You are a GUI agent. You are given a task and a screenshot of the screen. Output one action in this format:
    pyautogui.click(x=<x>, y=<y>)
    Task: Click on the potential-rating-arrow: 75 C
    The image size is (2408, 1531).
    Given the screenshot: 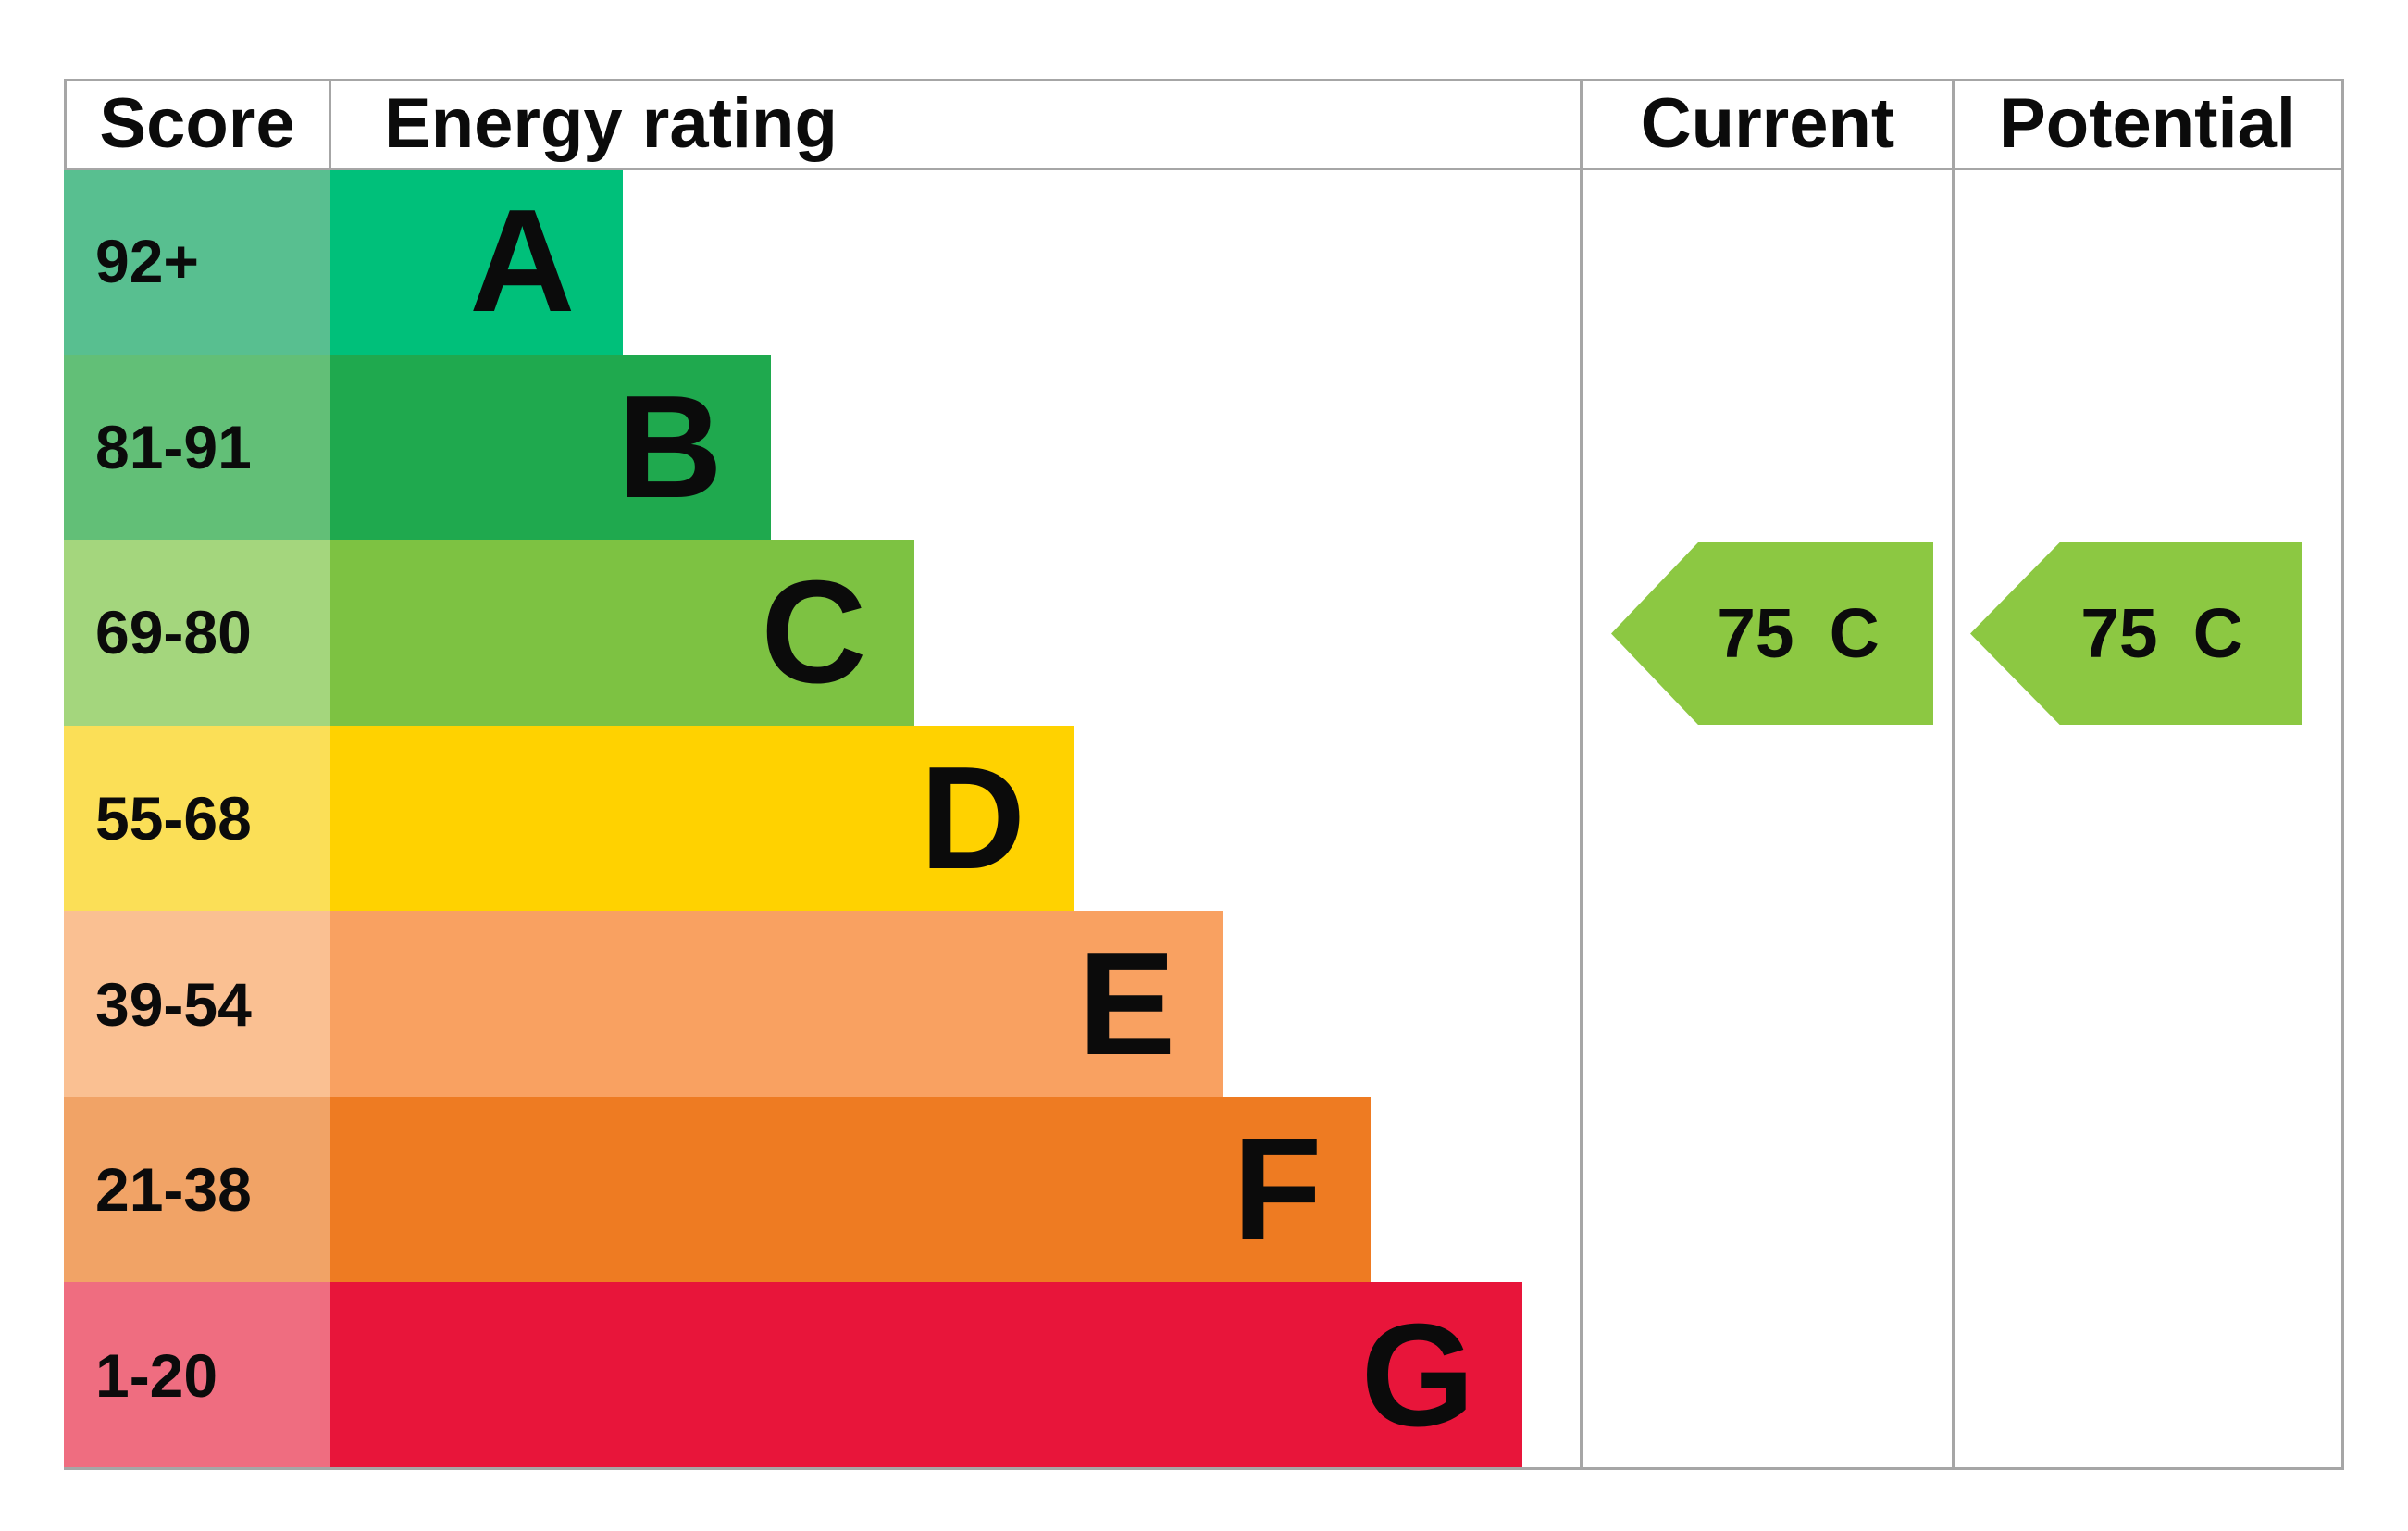 What is the action you would take?
    pyautogui.click(x=2136, y=634)
    